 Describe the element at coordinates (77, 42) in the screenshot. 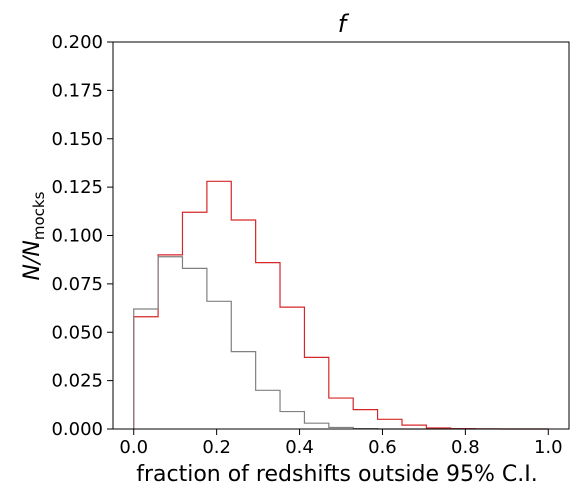

I see `y-tick-label: 0.200` at that location.